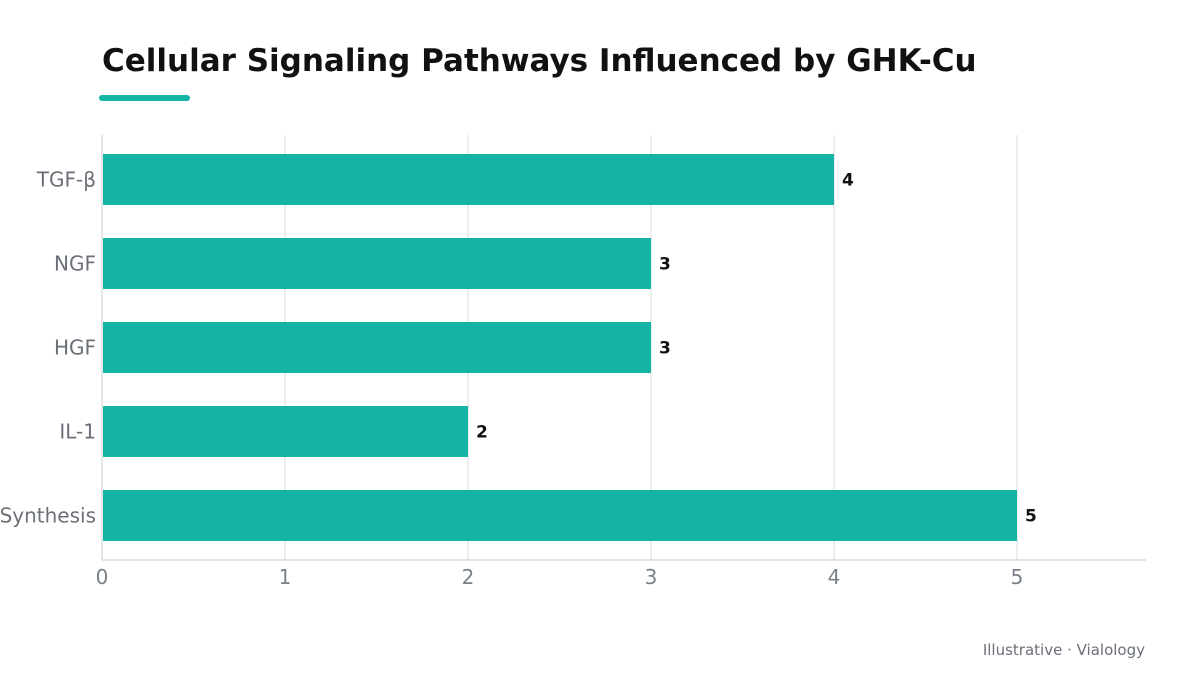 This screenshot has height=675, width=1200. Describe the element at coordinates (468, 577) in the screenshot. I see `x-tick-label: 2` at that location.